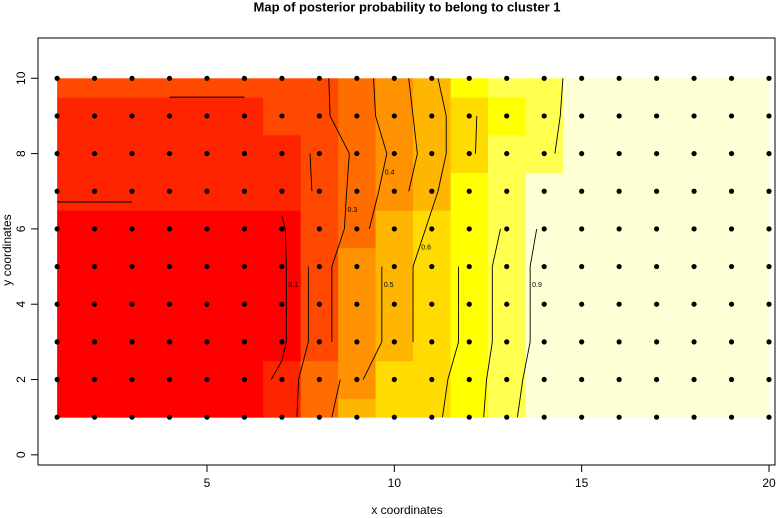 Image resolution: width=776 pixels, height=518 pixels. I want to click on contour-label: 0.9, so click(537, 285).